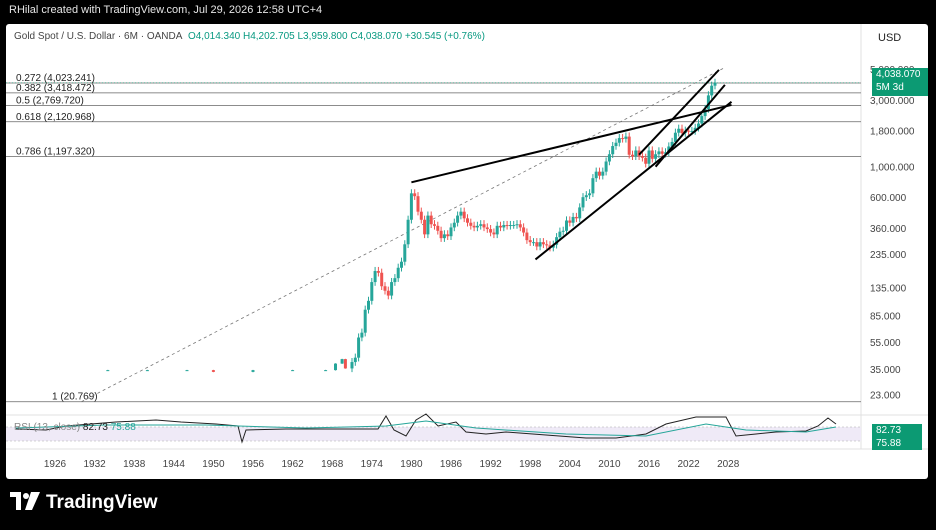  What do you see at coordinates (214, 36) in the screenshot?
I see `ohlc-open: O4,014.340` at bounding box center [214, 36].